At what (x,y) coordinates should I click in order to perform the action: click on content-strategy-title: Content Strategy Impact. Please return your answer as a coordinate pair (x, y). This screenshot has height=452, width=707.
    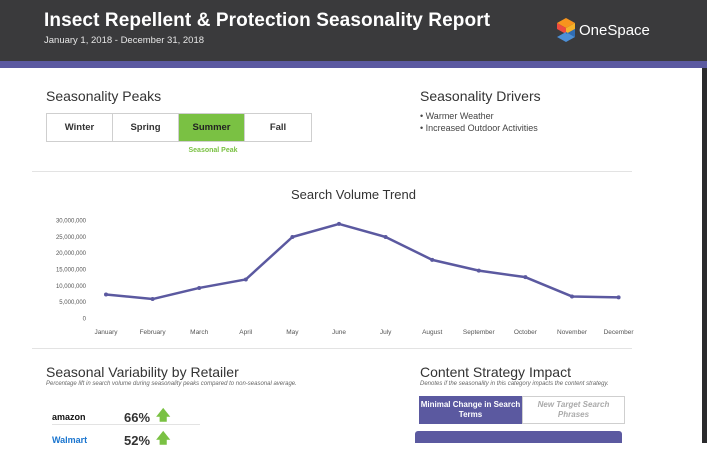
    Looking at the image, I should click on (495, 372).